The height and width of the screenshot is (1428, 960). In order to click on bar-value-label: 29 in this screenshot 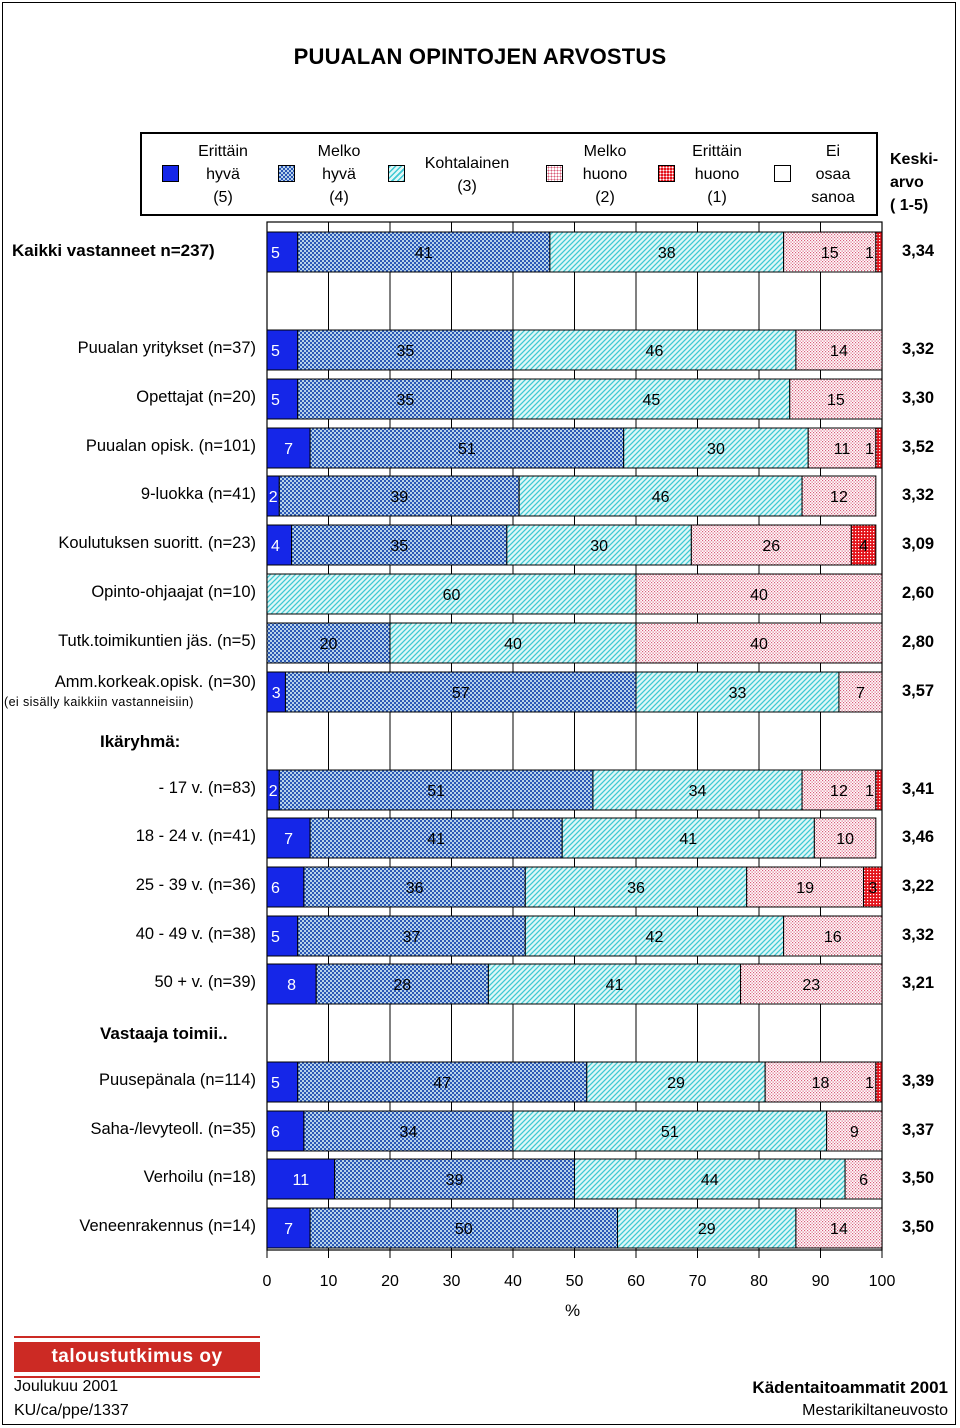, I will do `click(707, 1229)`.